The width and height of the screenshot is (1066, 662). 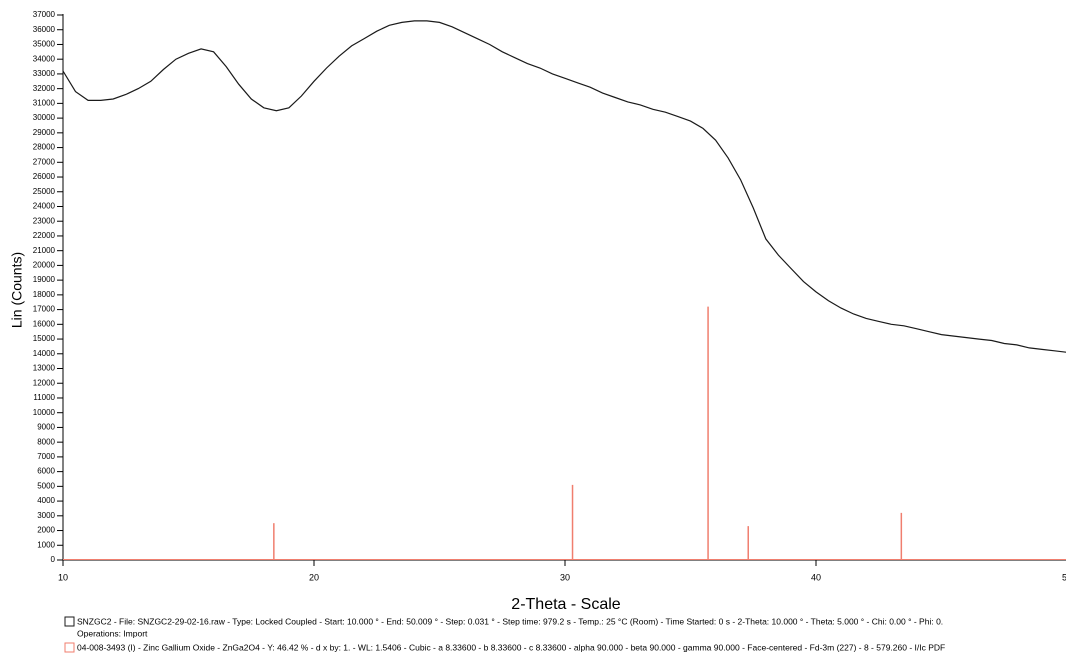 I want to click on y-tick-label: 20000, so click(x=44, y=265).